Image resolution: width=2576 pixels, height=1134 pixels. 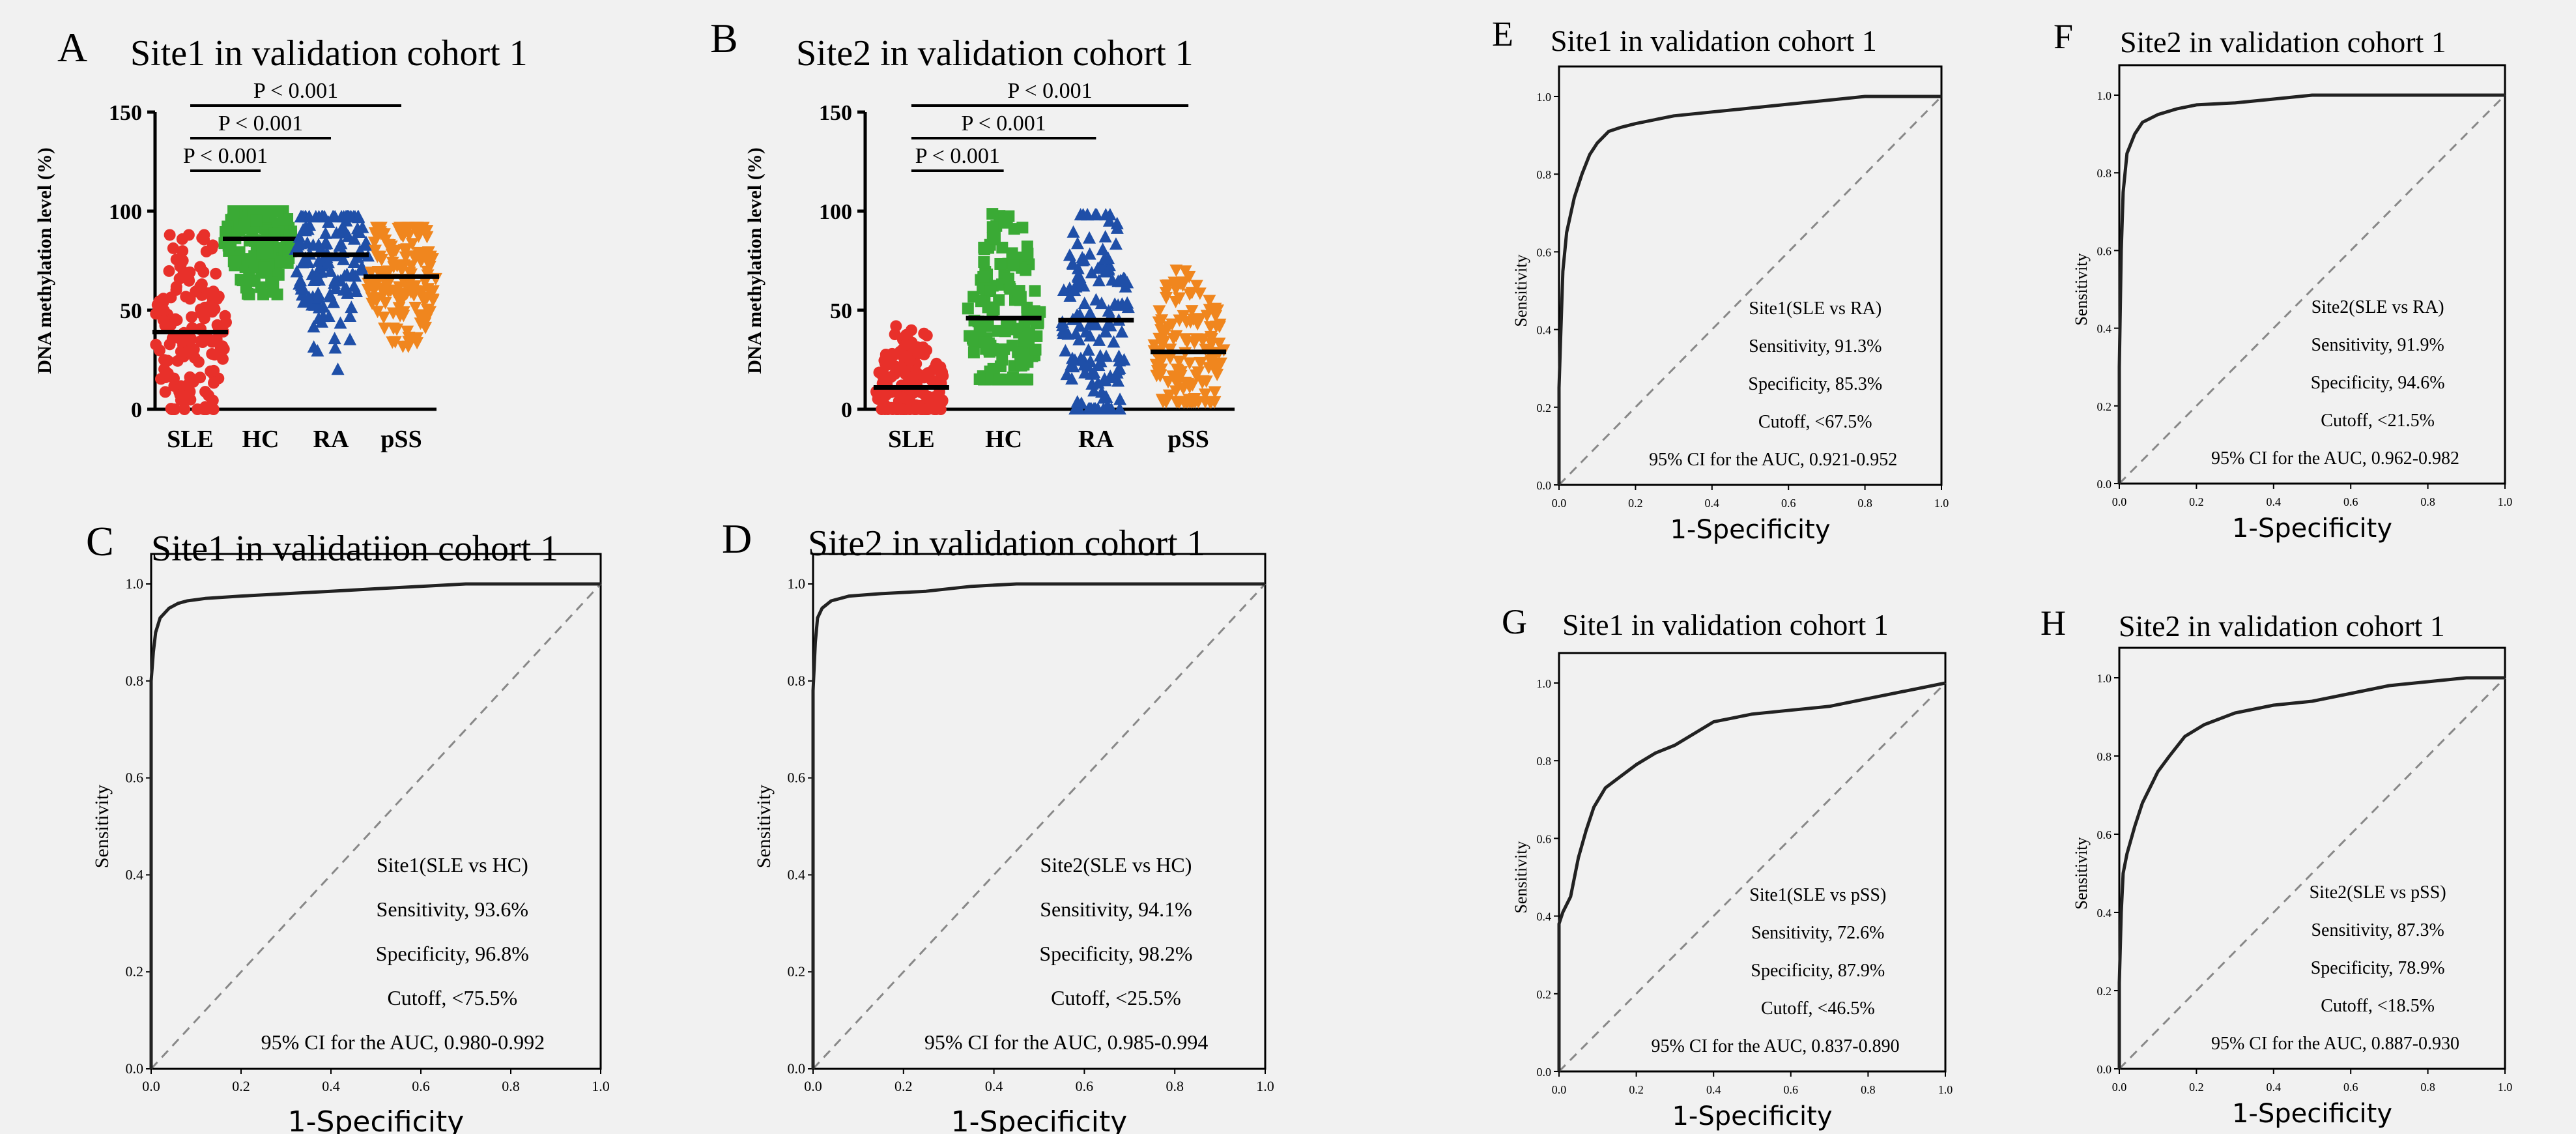 I want to click on annotation-line: 95% CI for the AUC, 0.837-0.890, so click(x=1776, y=1046).